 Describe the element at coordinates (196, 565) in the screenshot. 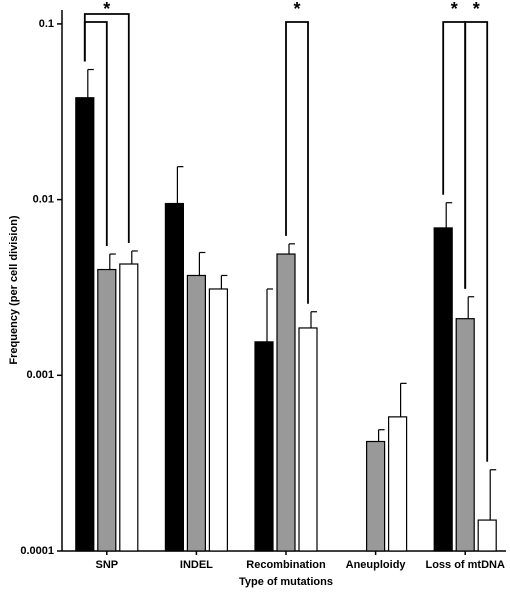

I see `x-tick-label: INDEL` at that location.